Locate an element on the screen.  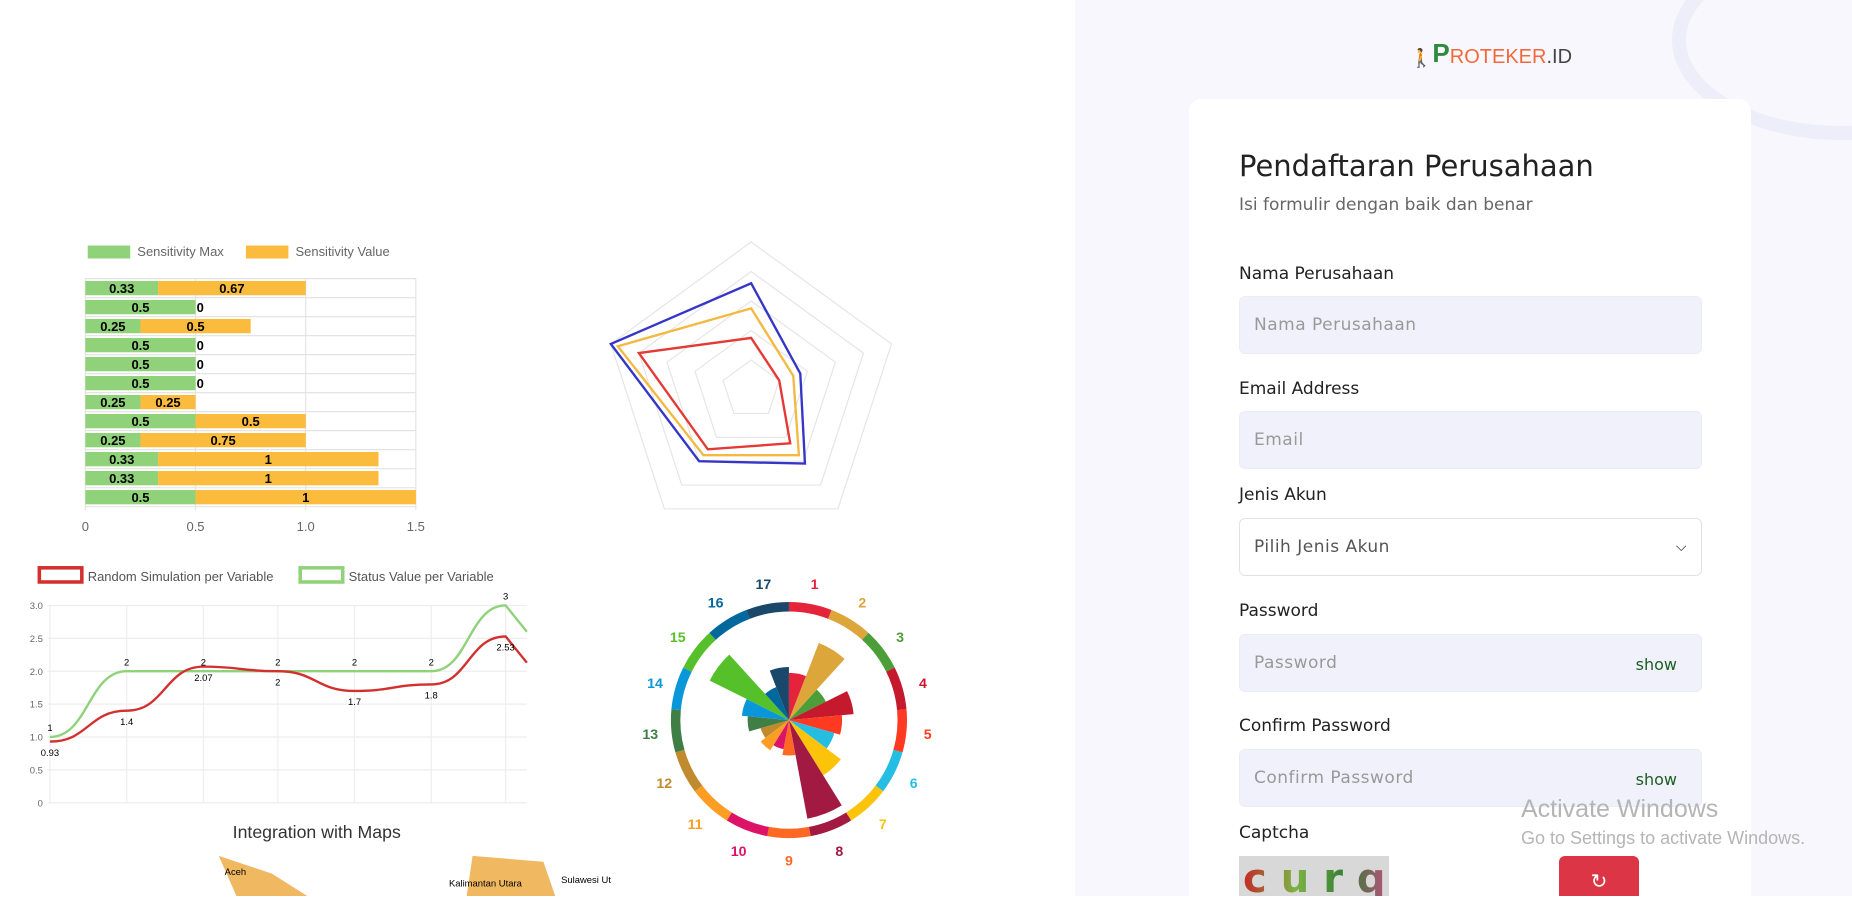
data-label: 3 is located at coordinates (505, 597).